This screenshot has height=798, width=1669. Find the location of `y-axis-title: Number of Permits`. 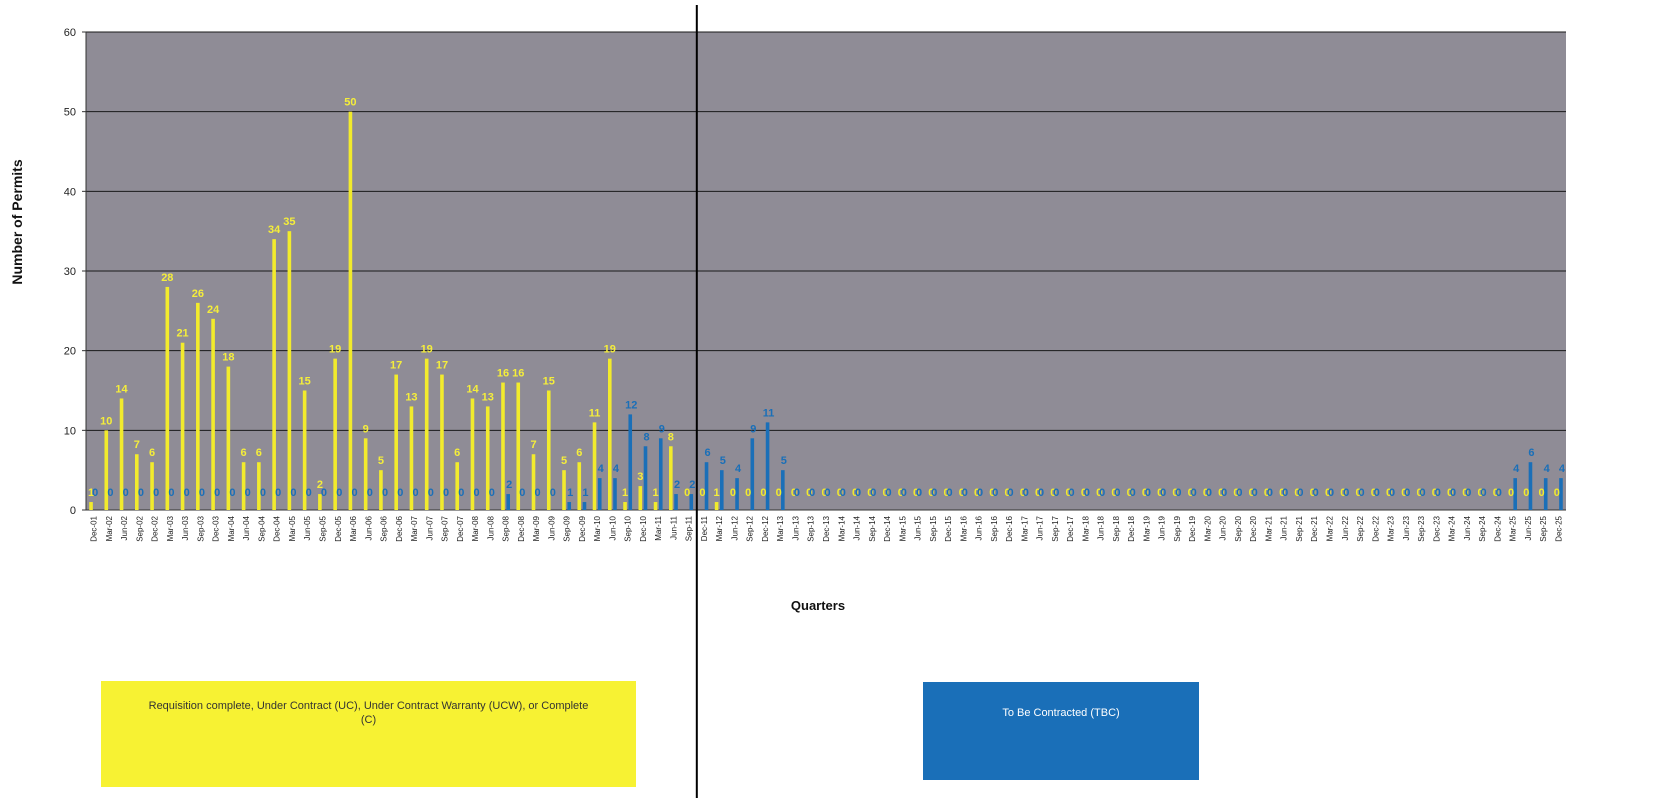

y-axis-title: Number of Permits is located at coordinates (17, 221).